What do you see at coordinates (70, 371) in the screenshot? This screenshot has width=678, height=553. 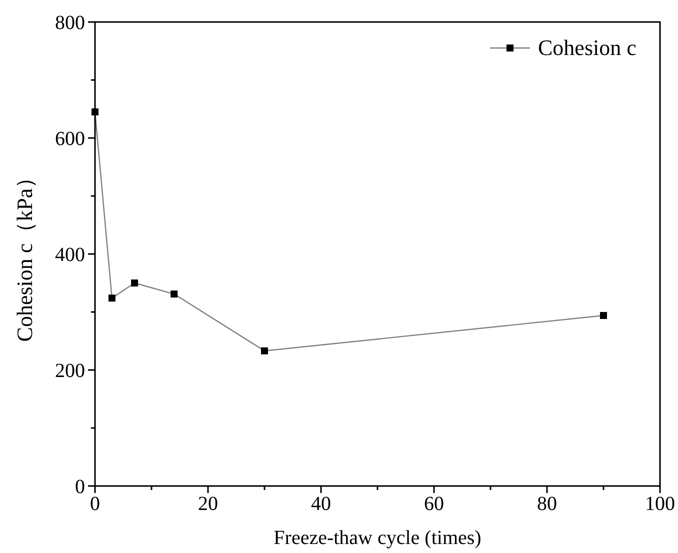 I see `y-tick-label: 200` at bounding box center [70, 371].